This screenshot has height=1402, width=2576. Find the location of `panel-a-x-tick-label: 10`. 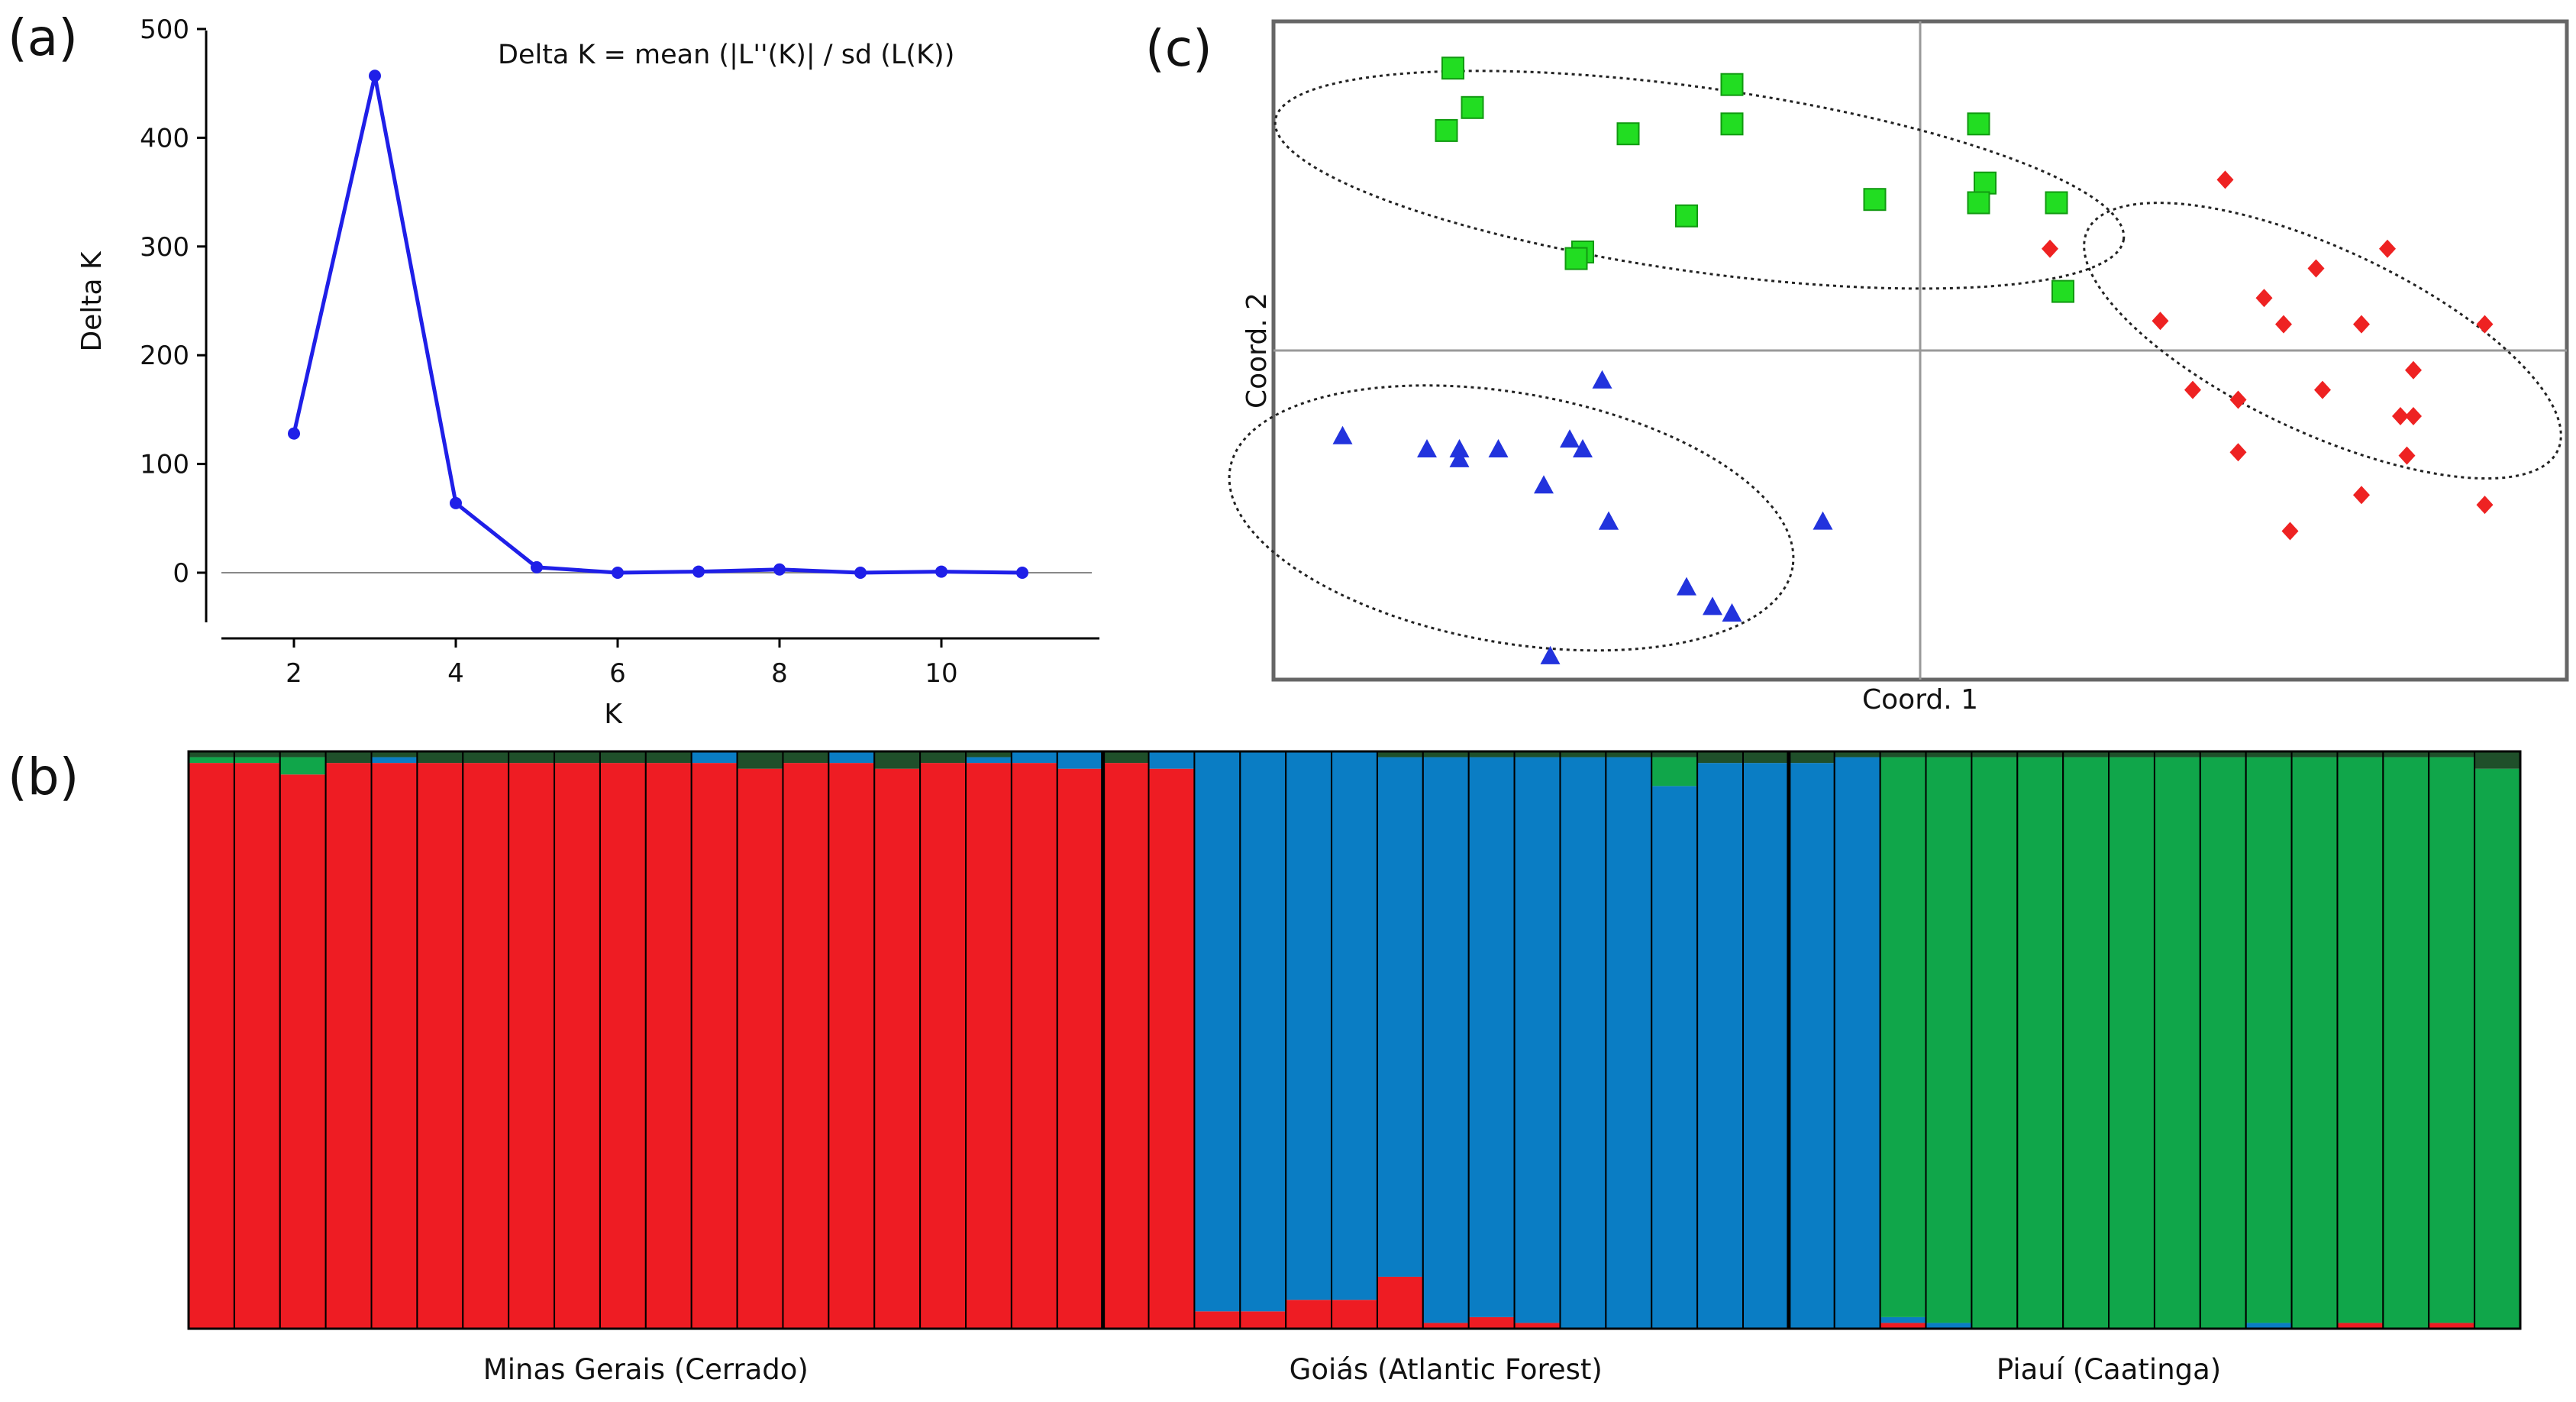

panel-a-x-tick-label: 10 is located at coordinates (941, 673).